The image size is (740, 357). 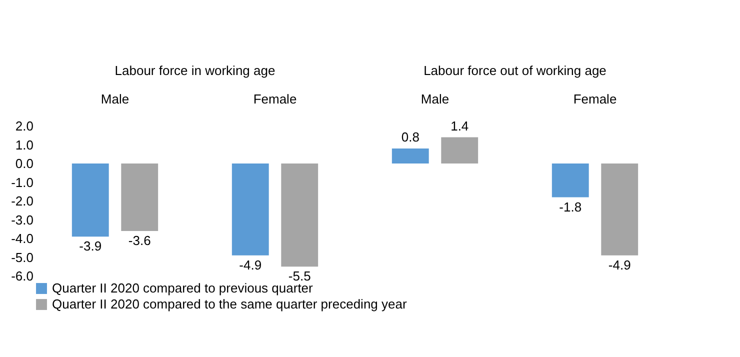 What do you see at coordinates (139, 240) in the screenshot?
I see `data-label: -3.6` at bounding box center [139, 240].